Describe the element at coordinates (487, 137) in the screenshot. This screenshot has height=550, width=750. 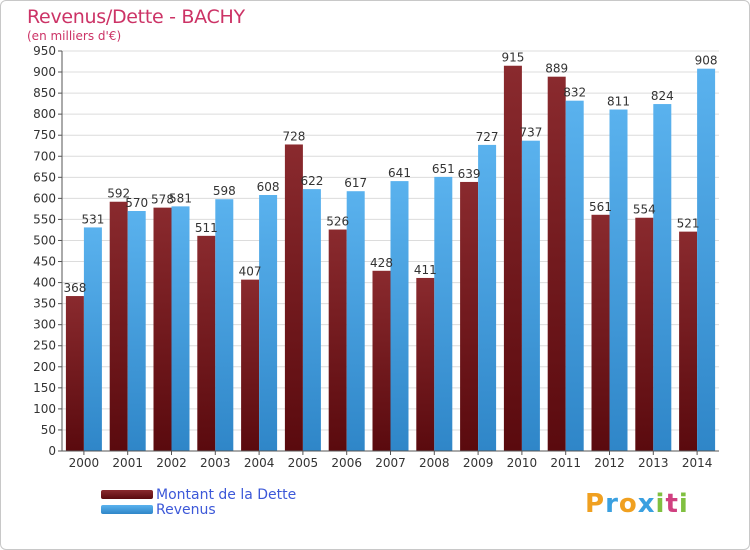
I see `value-label-revenus: 727` at that location.